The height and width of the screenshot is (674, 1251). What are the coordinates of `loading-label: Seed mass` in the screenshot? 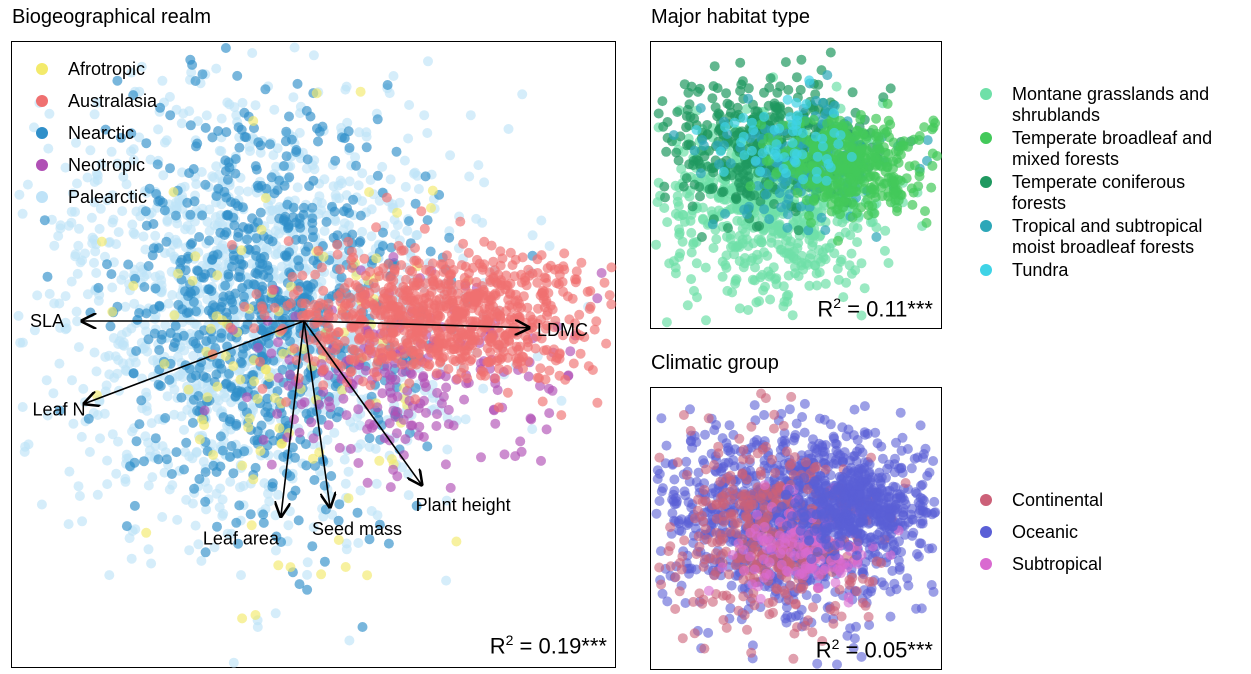 It's located at (357, 529).